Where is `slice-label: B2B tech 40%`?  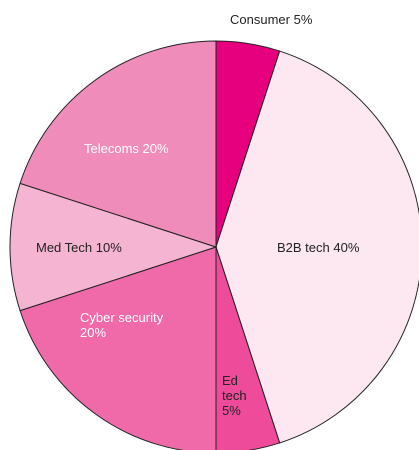
slice-label: B2B tech 40% is located at coordinates (337, 247).